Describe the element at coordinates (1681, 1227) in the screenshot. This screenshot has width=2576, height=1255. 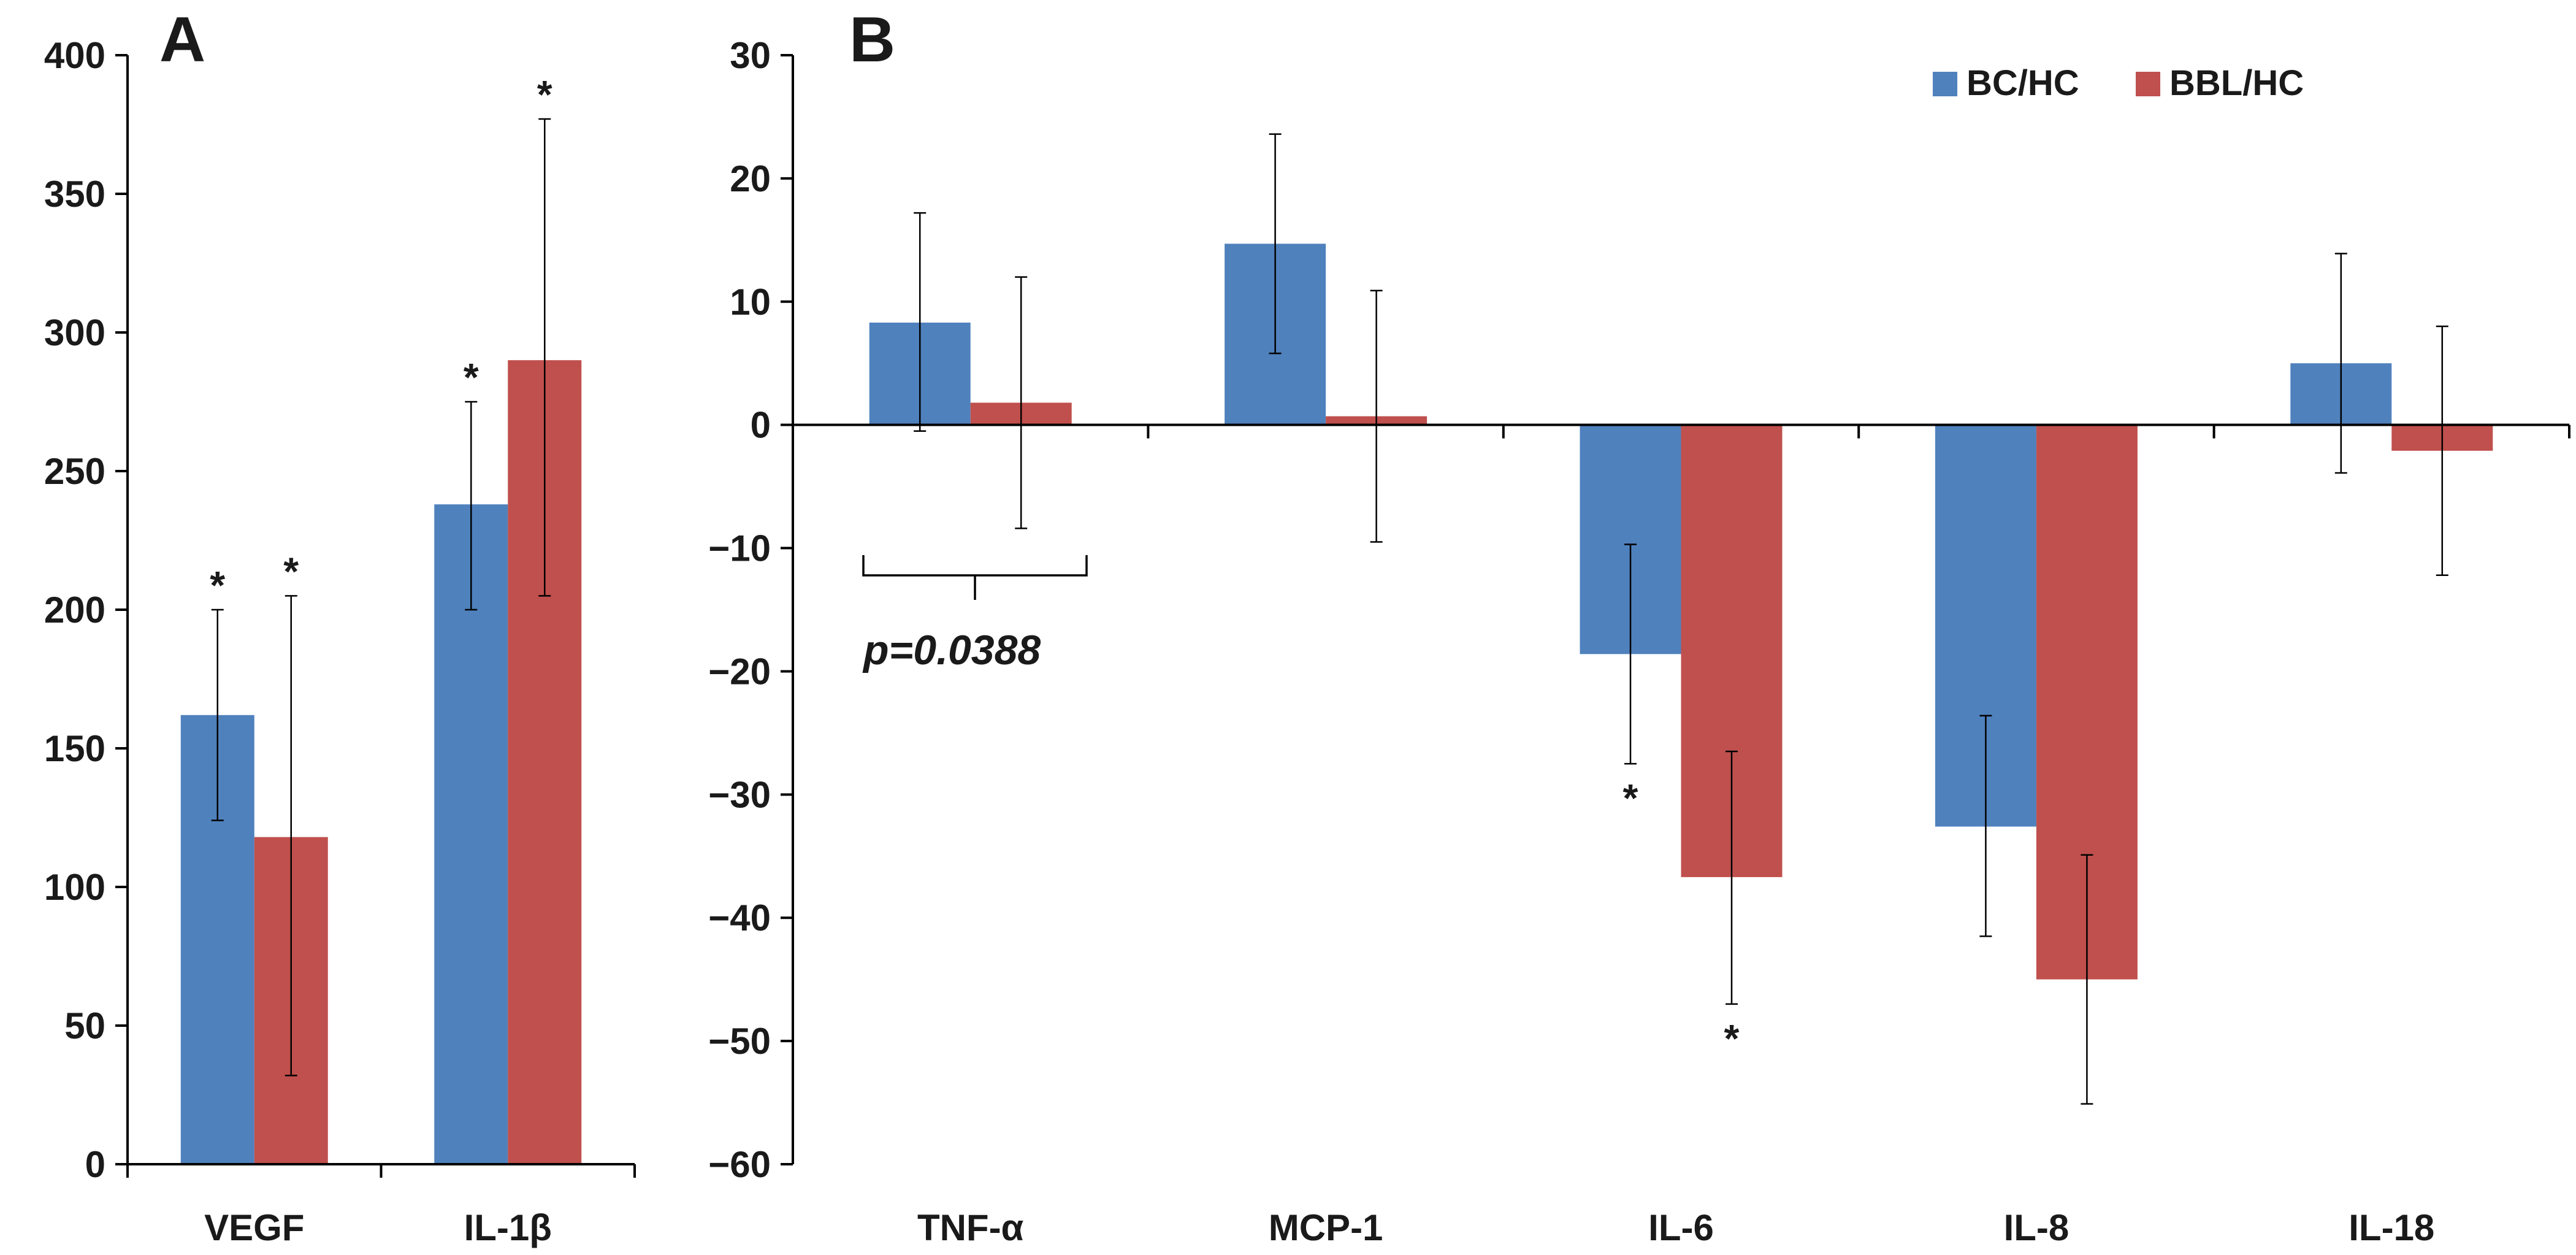
I see `category-label-il-6: IL-6` at that location.